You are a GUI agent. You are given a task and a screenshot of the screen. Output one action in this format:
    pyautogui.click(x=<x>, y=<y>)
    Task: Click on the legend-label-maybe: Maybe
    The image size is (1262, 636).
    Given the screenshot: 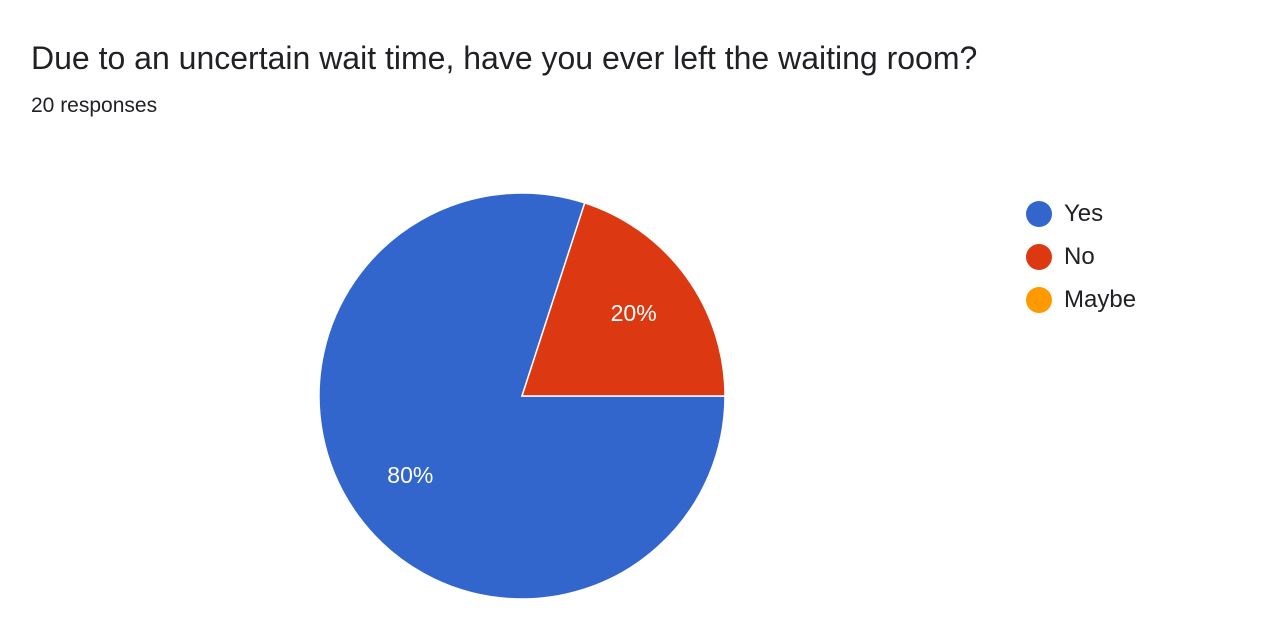 What is the action you would take?
    pyautogui.click(x=1100, y=299)
    